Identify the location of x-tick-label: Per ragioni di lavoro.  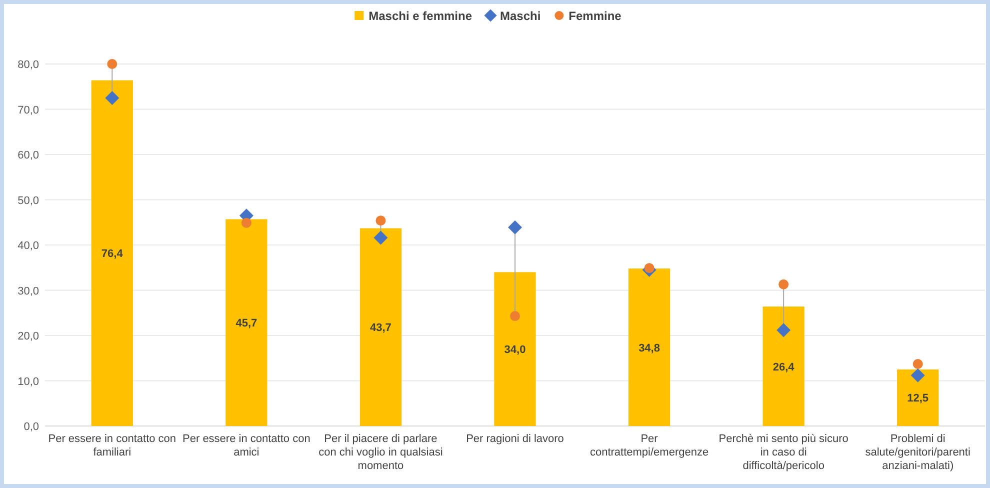
(515, 439).